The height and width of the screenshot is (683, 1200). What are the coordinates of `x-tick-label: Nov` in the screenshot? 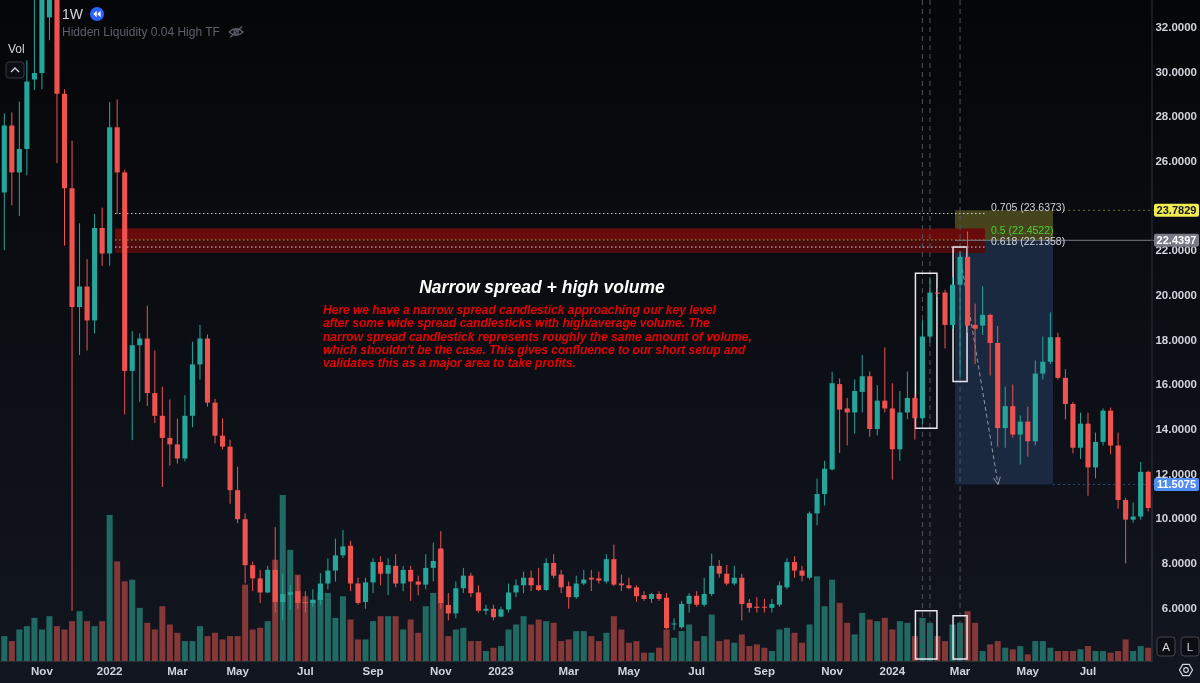 It's located at (441, 671).